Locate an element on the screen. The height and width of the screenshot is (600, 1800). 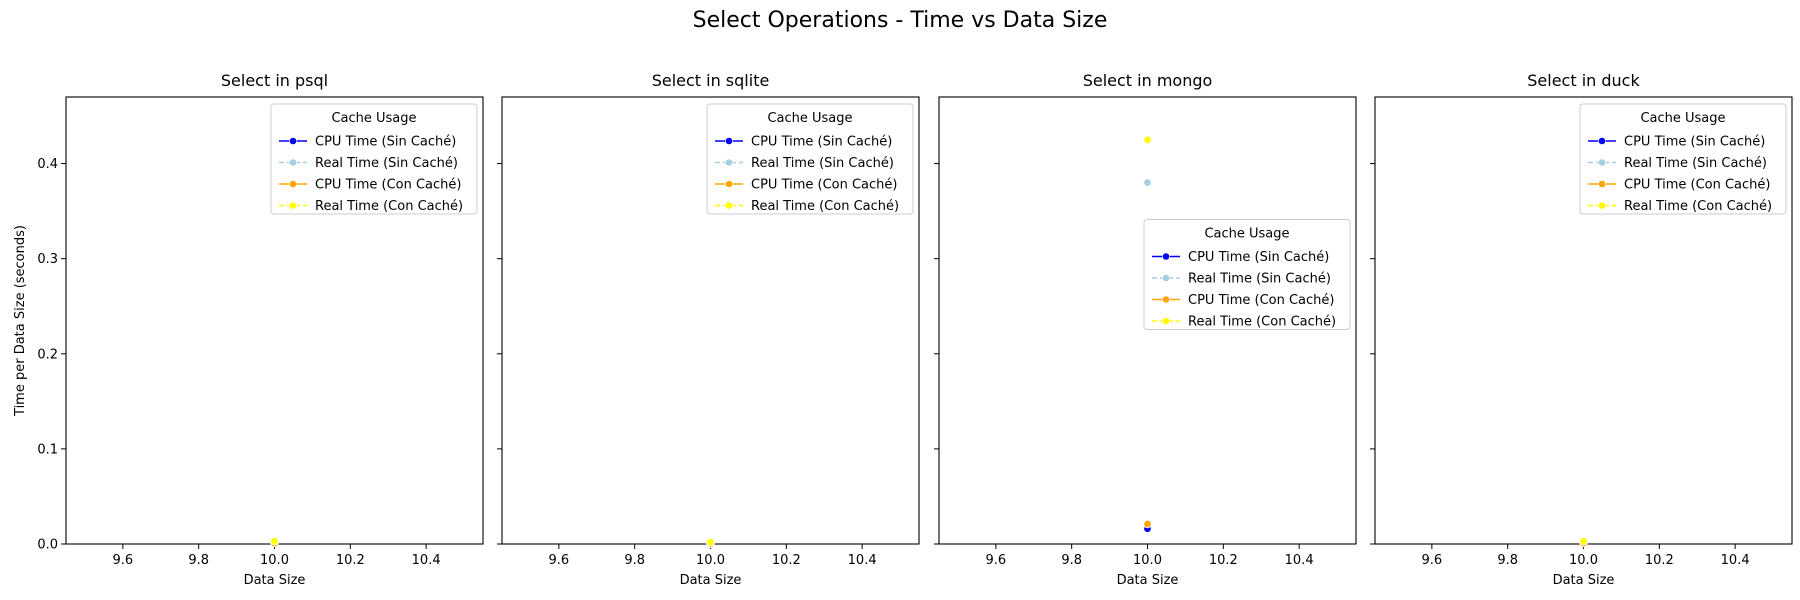
panel-title: Select in duck is located at coordinates (1583, 80).